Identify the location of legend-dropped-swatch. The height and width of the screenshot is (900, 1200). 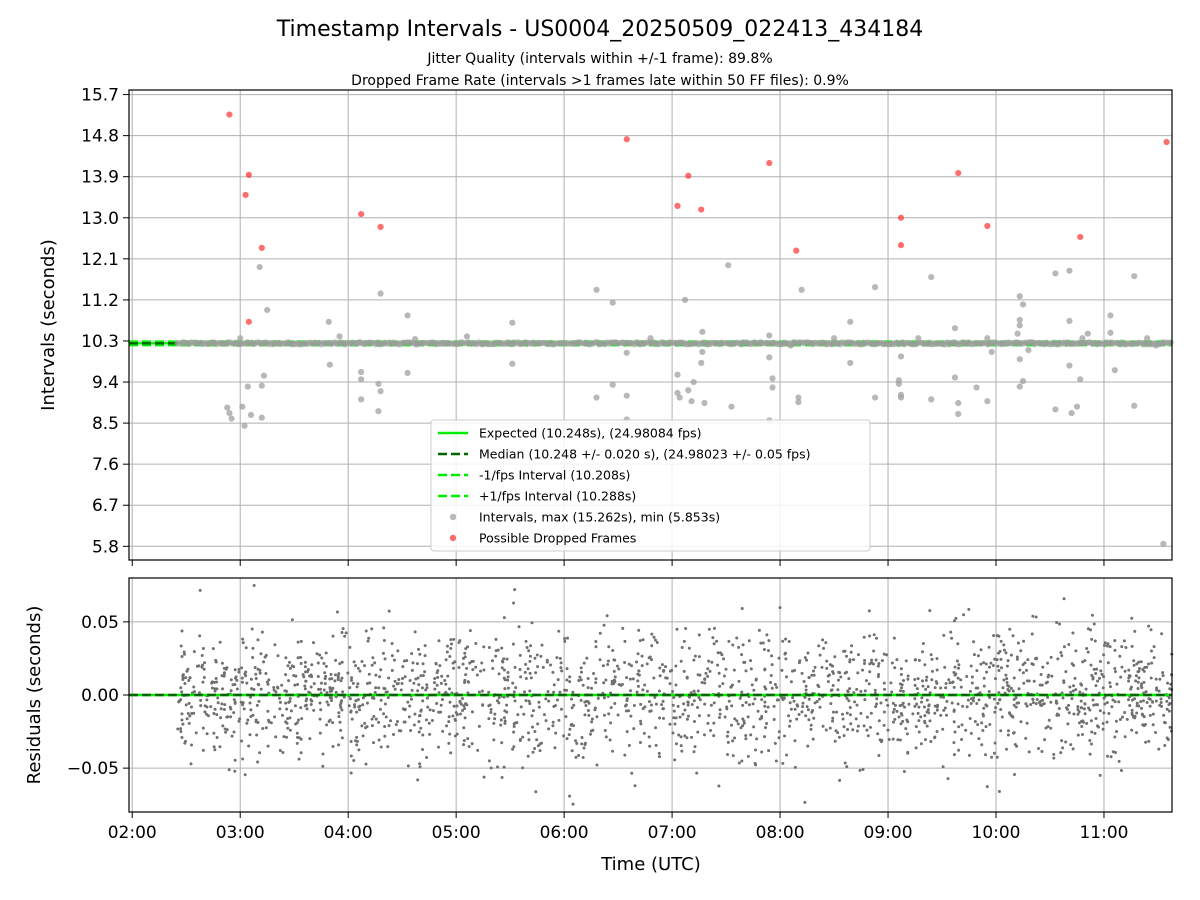
(453, 538).